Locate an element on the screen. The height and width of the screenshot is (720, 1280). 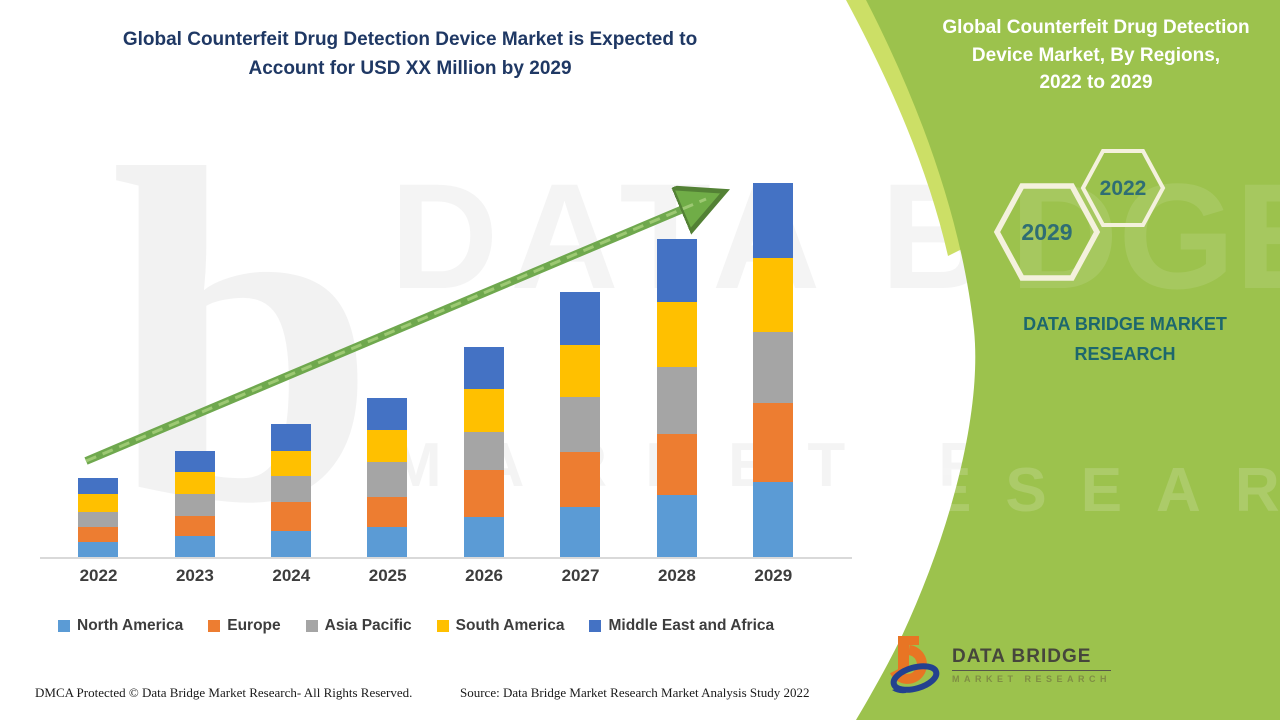
bar-segment-2023-europe is located at coordinates (194, 526).